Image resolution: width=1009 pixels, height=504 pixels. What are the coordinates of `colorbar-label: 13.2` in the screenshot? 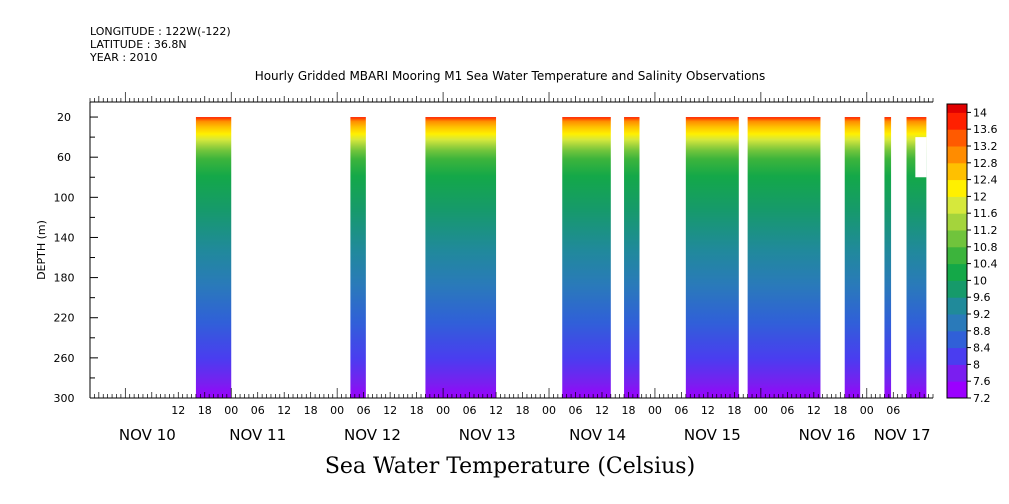 It's located at (985, 146).